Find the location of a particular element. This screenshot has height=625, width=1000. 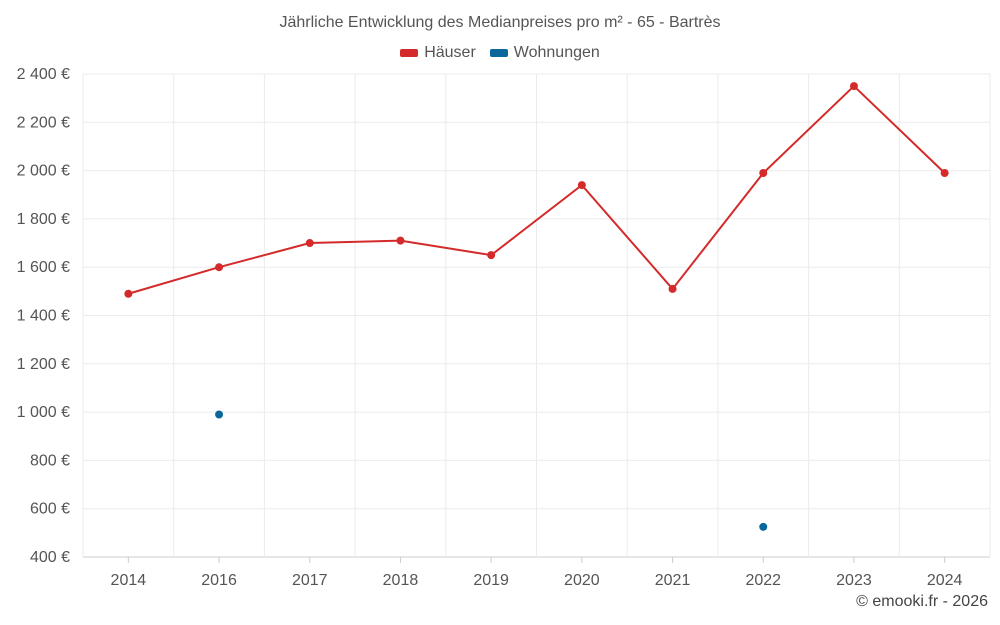

y-tick-label: 2 400 € is located at coordinates (43, 74).